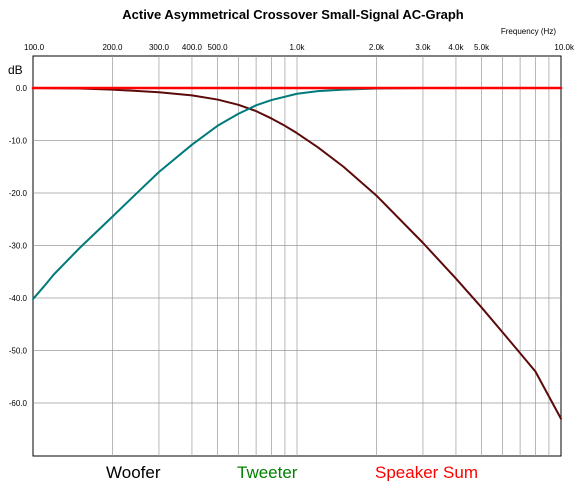 Image resolution: width=578 pixels, height=481 pixels. I want to click on x-tick-label: 2.0k, so click(377, 47).